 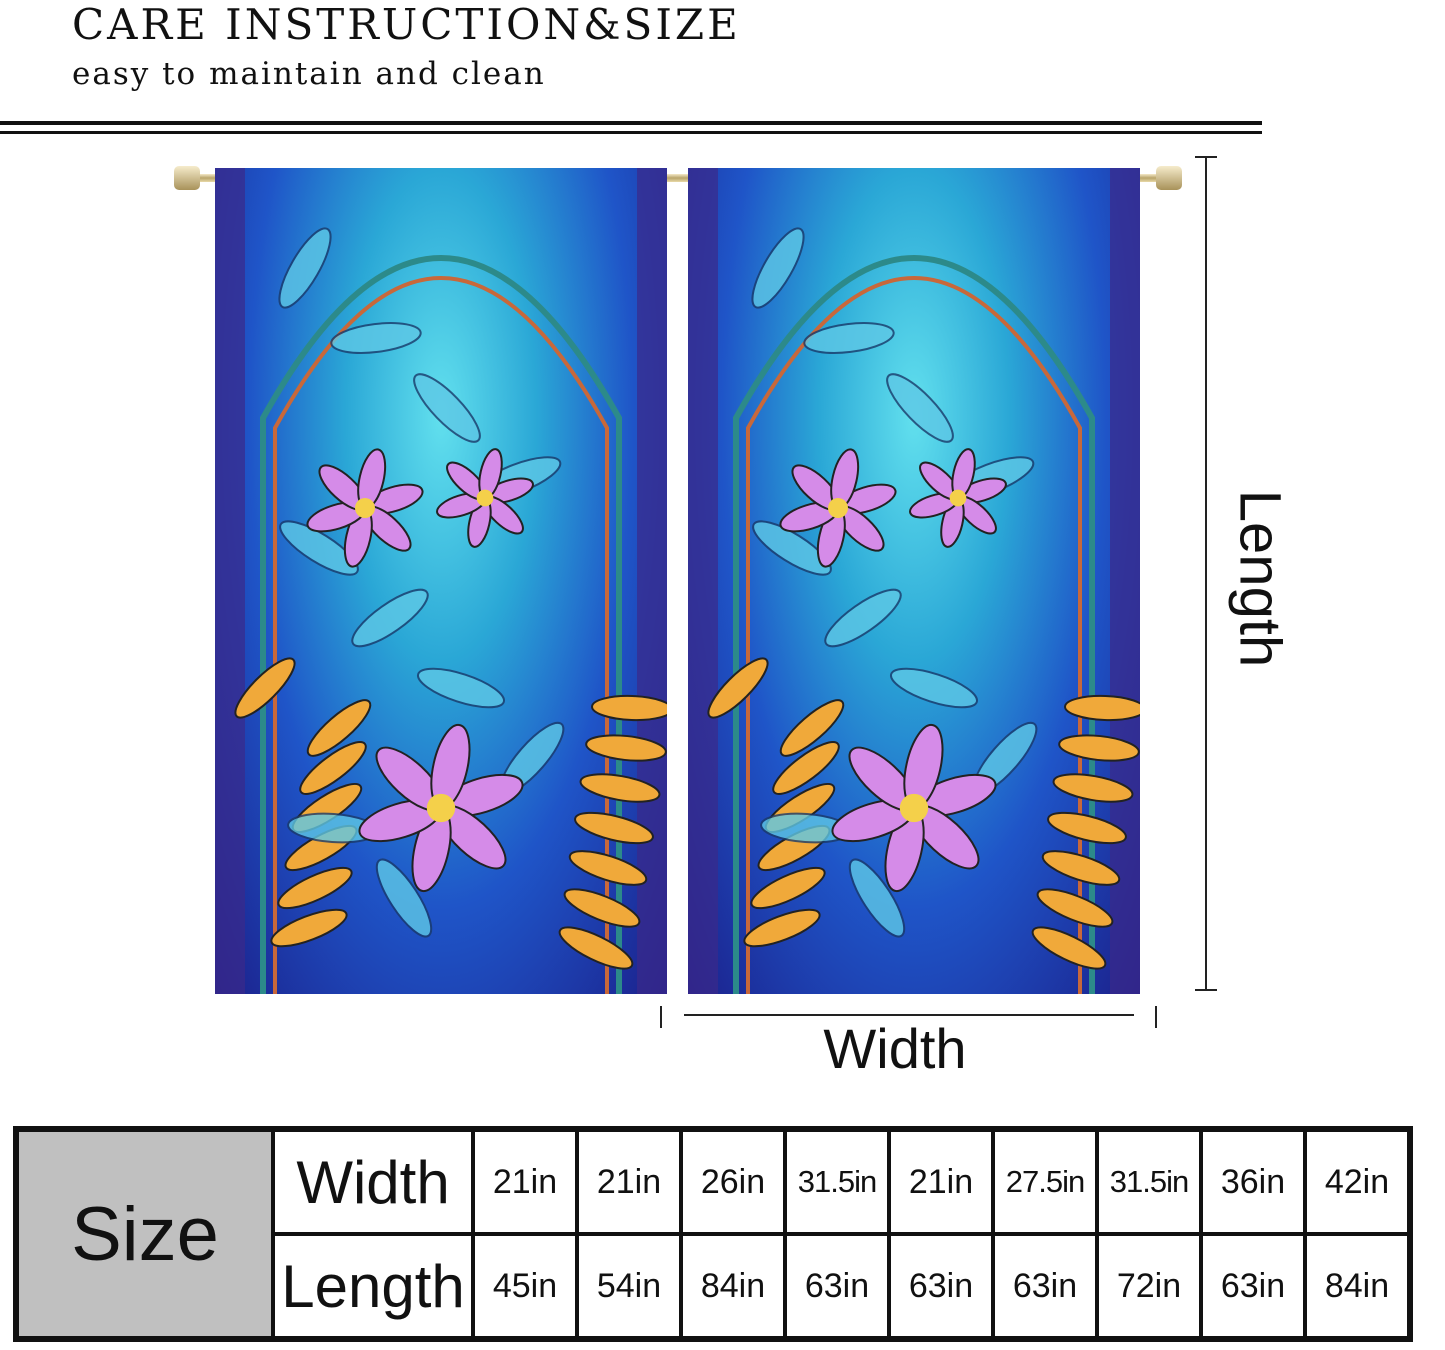 What do you see at coordinates (406, 24) in the screenshot?
I see `page-title: CARE INSTRUCTION&SIZE` at bounding box center [406, 24].